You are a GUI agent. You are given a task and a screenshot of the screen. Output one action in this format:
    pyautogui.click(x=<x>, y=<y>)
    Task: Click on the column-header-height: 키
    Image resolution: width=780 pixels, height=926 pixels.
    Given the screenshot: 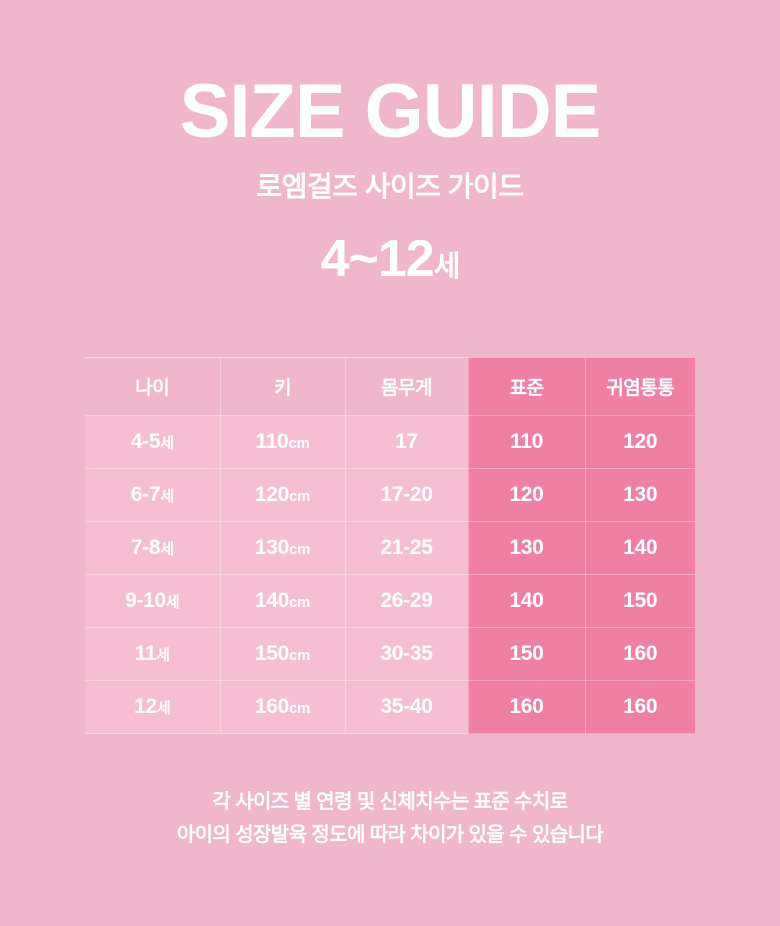 What is the action you would take?
    pyautogui.click(x=283, y=386)
    